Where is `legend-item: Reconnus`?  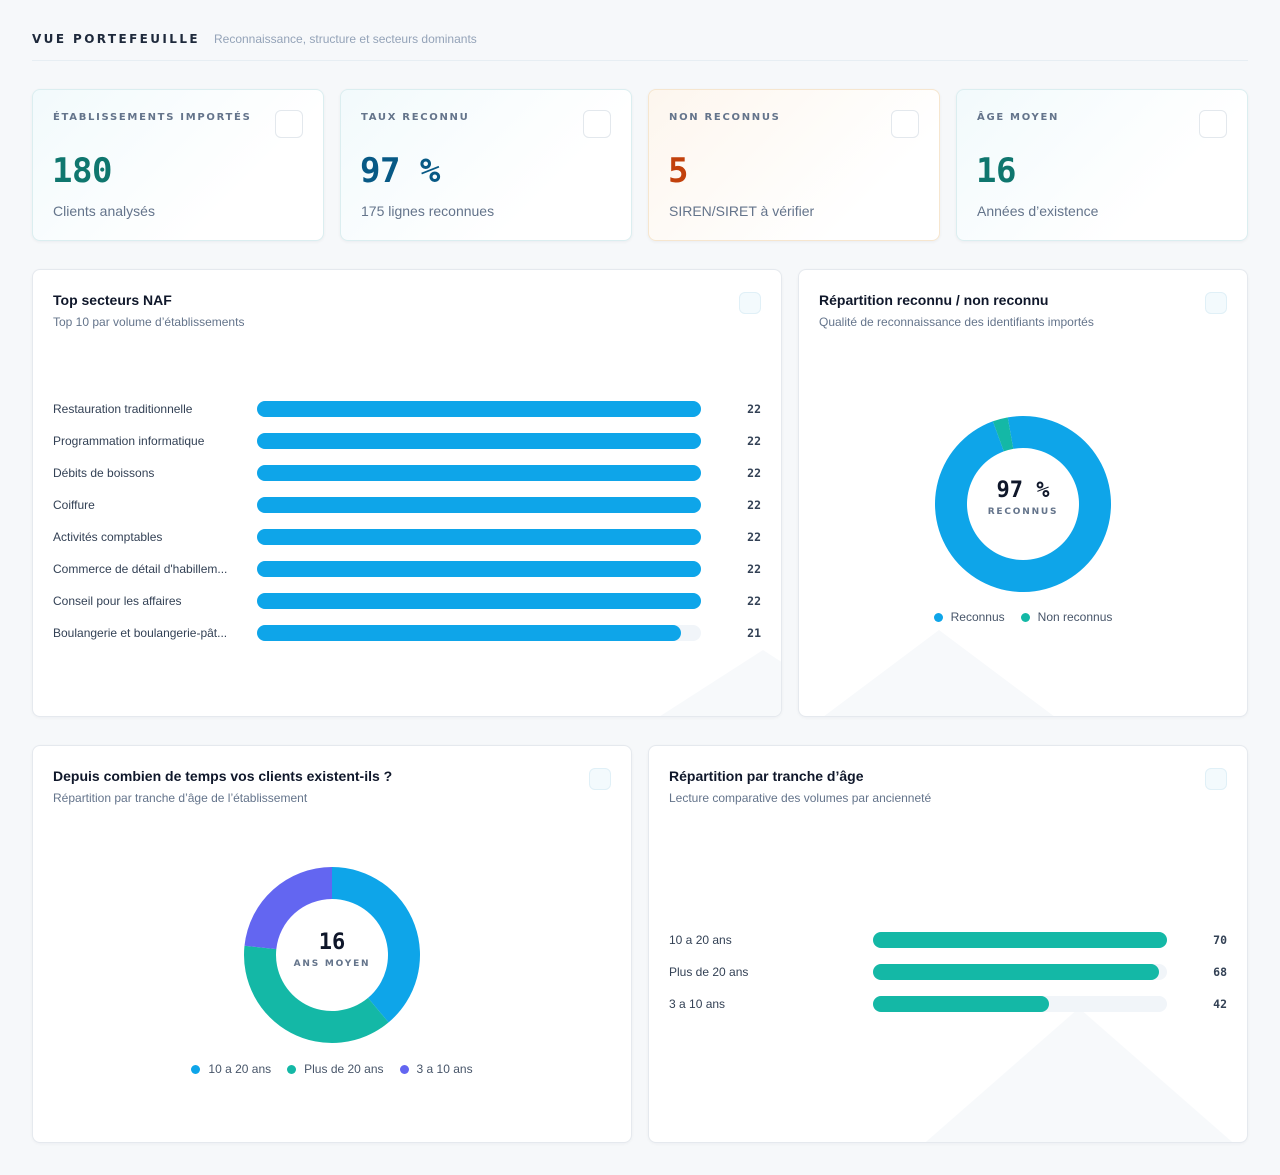
legend-item: Reconnus is located at coordinates (969, 617).